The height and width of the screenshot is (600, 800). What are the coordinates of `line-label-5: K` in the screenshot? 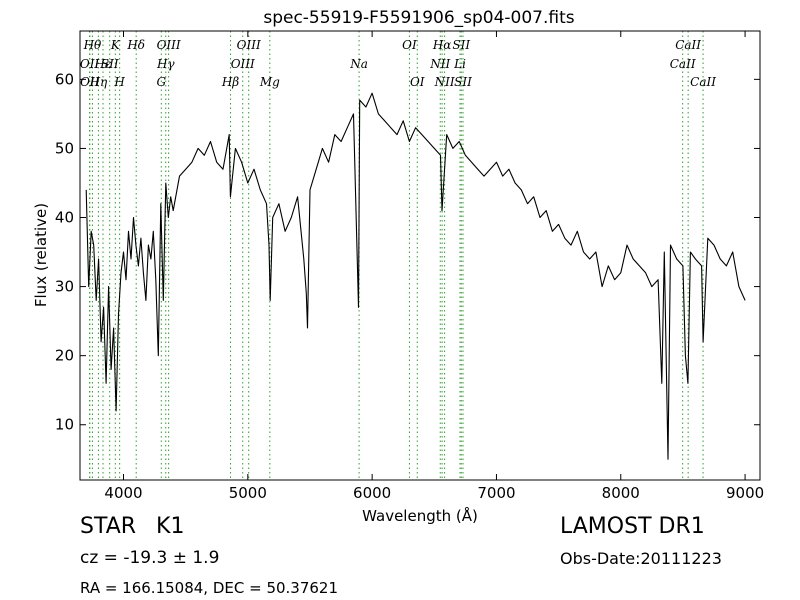 It's located at (115, 45).